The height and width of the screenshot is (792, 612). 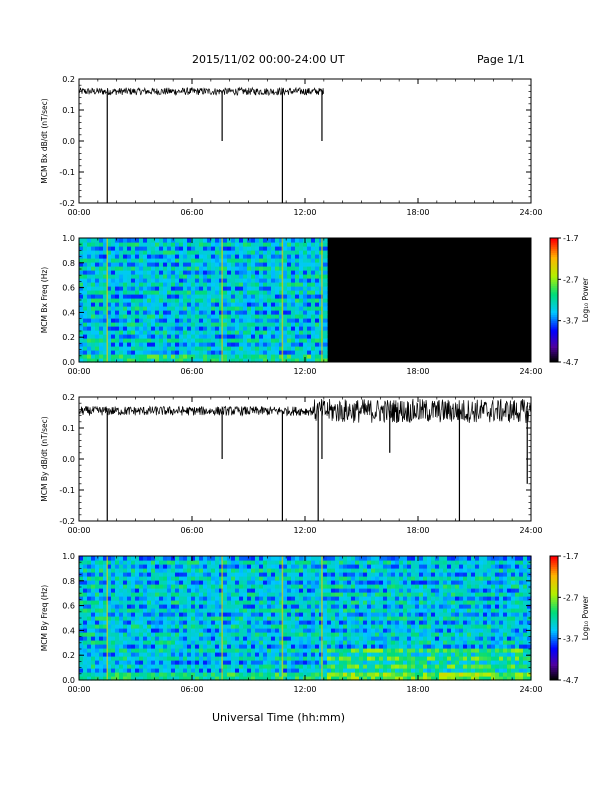 What do you see at coordinates (201, 91) in the screenshot?
I see `bx-dbdt-trace` at bounding box center [201, 91].